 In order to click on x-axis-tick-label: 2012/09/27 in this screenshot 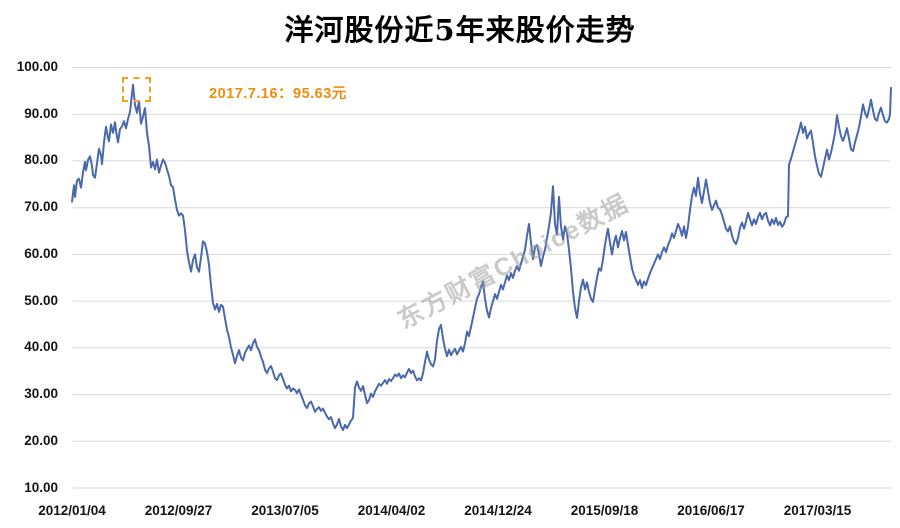, I will do `click(178, 510)`.